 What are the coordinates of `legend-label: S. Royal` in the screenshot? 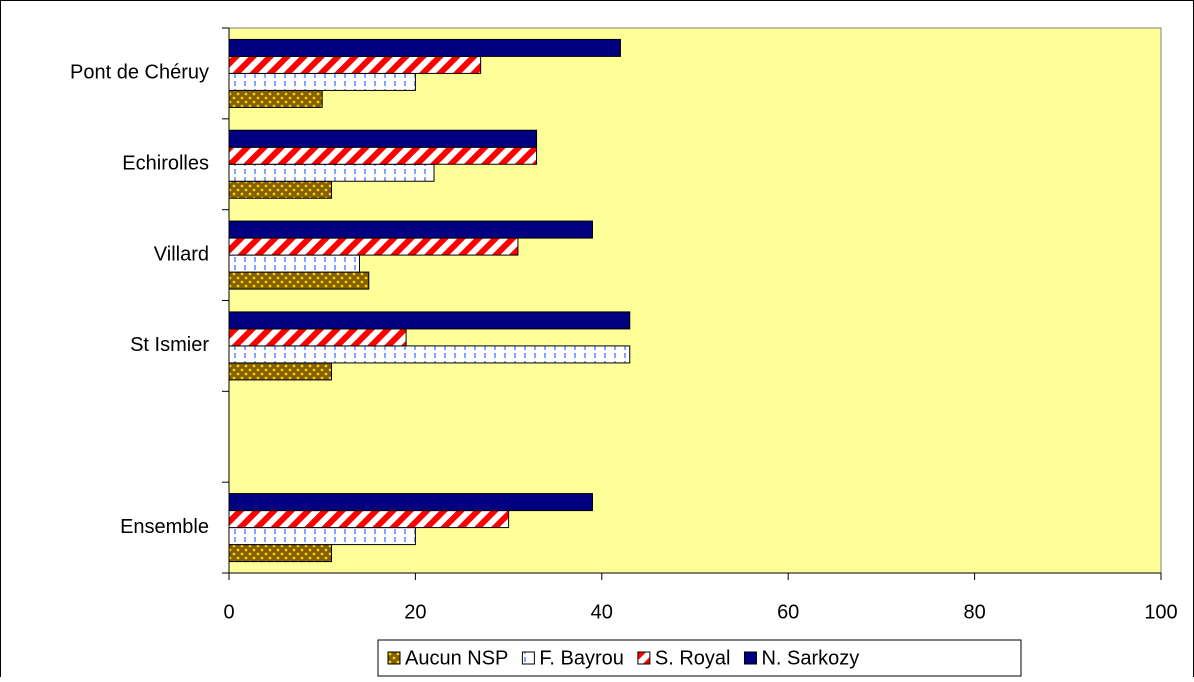 It's located at (693, 658).